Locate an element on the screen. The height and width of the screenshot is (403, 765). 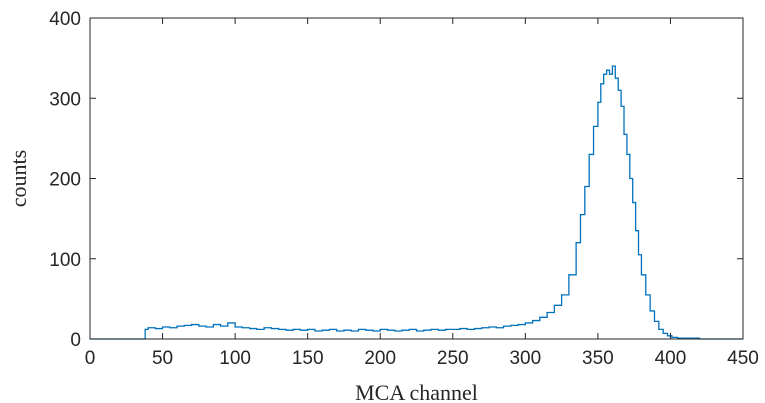
y-tick-label: 100 is located at coordinates (65, 260).